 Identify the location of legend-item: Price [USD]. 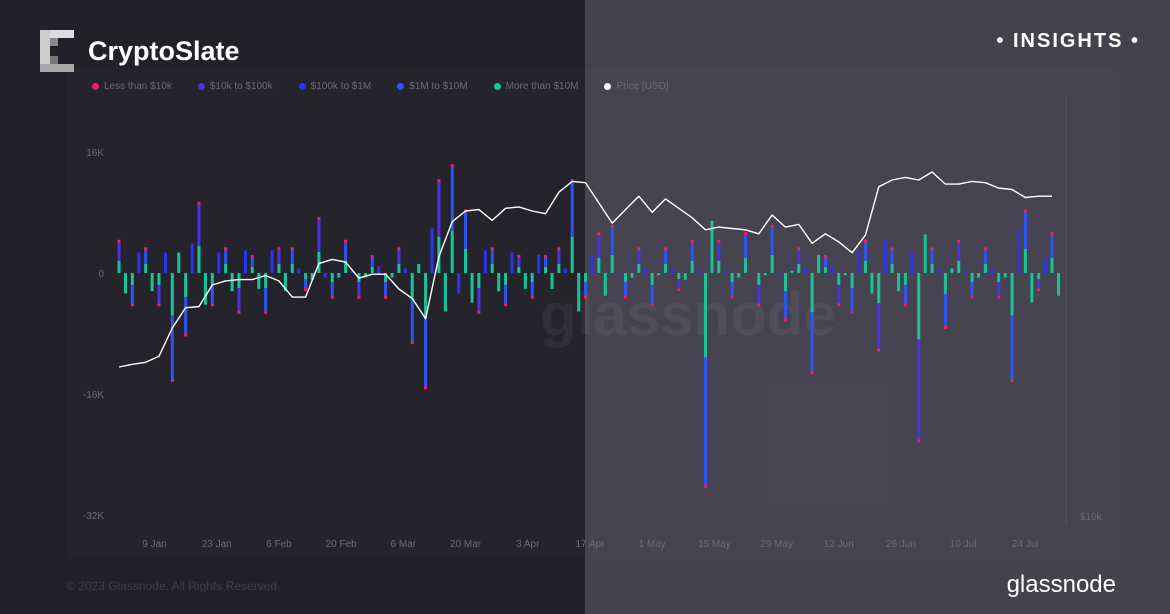
(636, 86).